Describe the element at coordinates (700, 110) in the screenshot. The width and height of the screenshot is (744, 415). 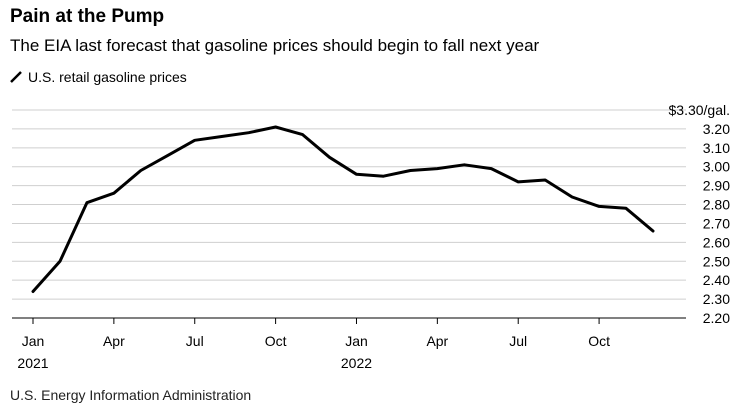
I see `y-tick-label: $3.30/gal.` at that location.